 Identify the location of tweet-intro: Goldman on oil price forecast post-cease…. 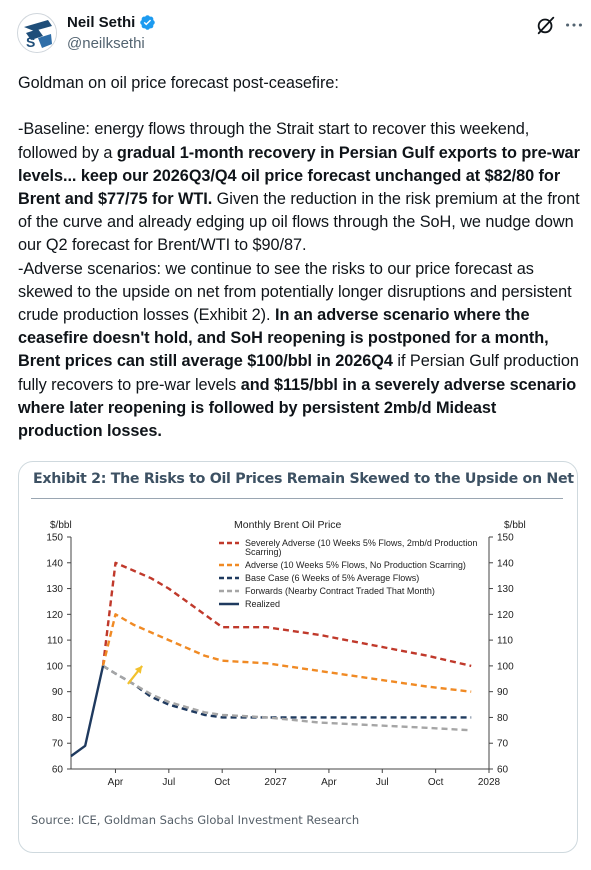
(178, 83).